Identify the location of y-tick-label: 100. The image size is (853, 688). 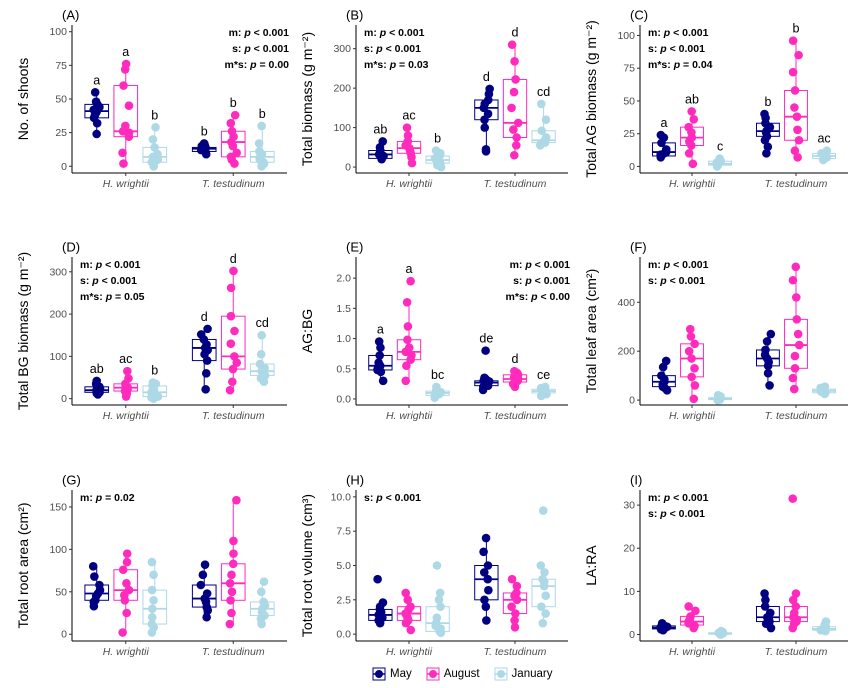
(58, 550).